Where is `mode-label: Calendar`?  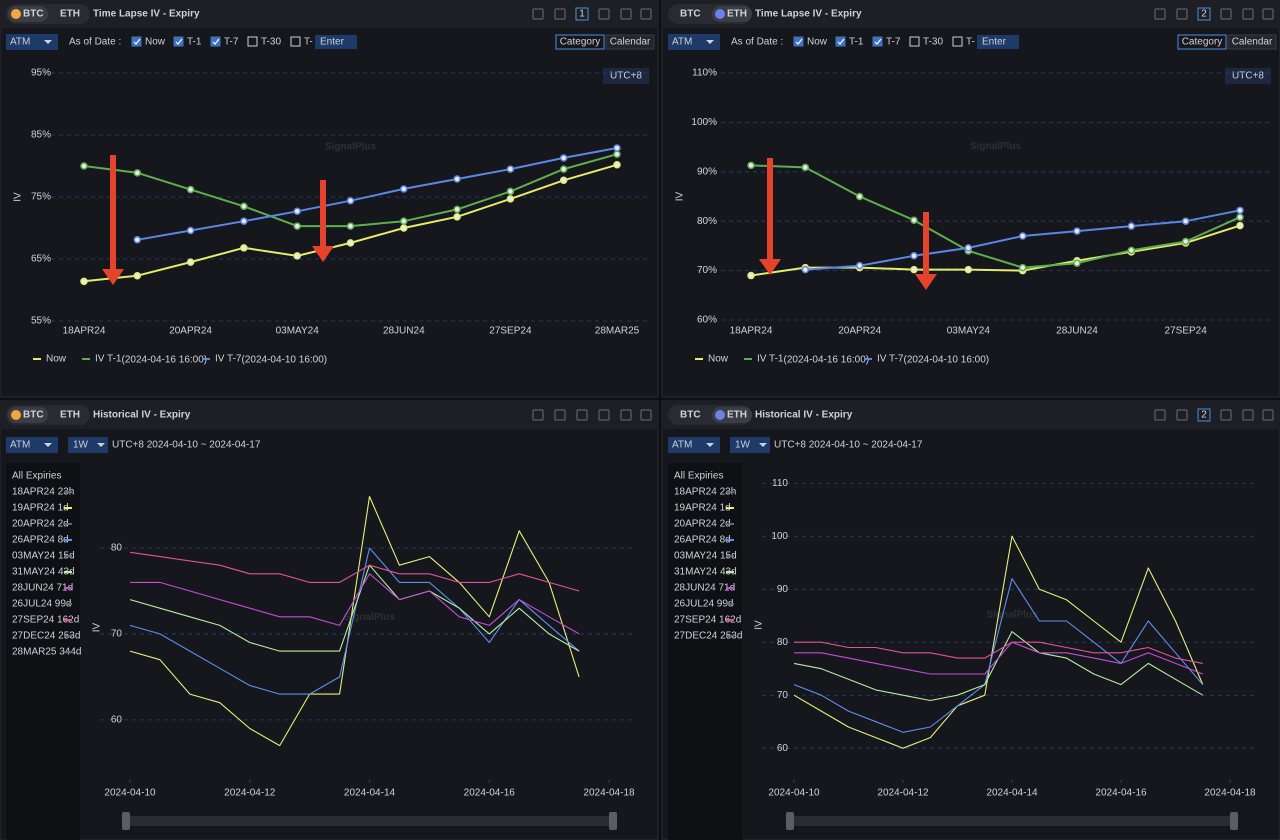
mode-label: Calendar is located at coordinates (1252, 42).